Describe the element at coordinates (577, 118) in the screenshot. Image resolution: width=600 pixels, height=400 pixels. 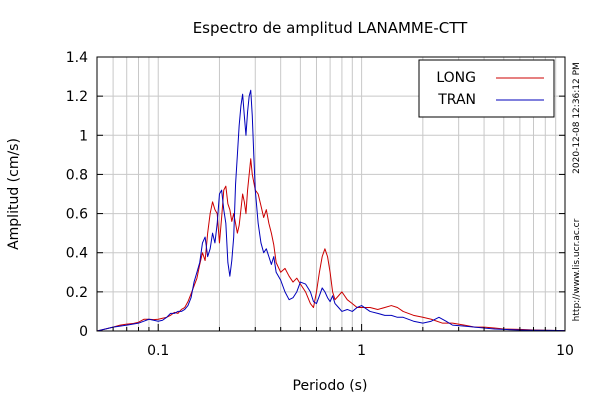
I see `timestamp-label: 2020-12-08 12:36:12 PM` at that location.